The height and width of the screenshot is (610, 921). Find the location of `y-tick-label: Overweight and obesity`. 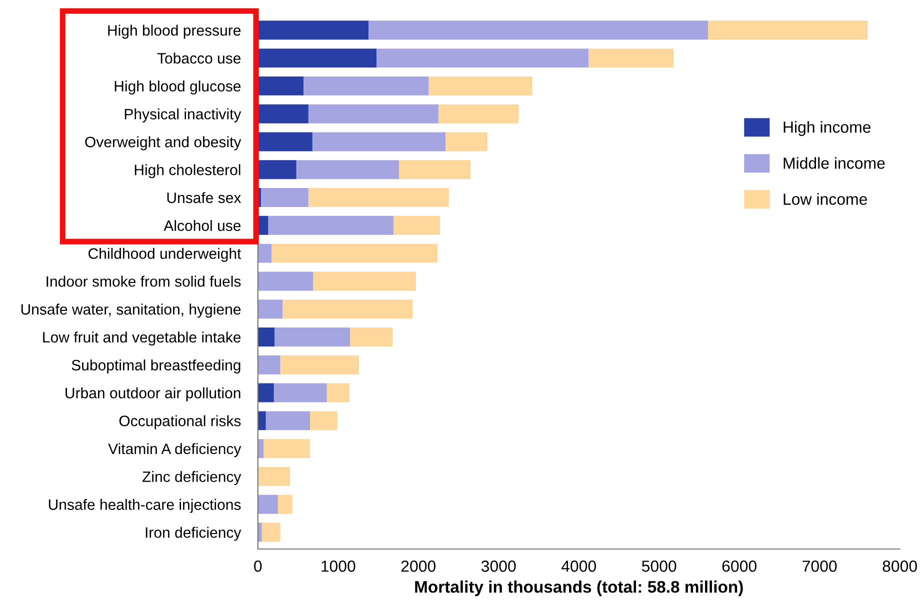

y-tick-label: Overweight and obesity is located at coordinates (163, 143).